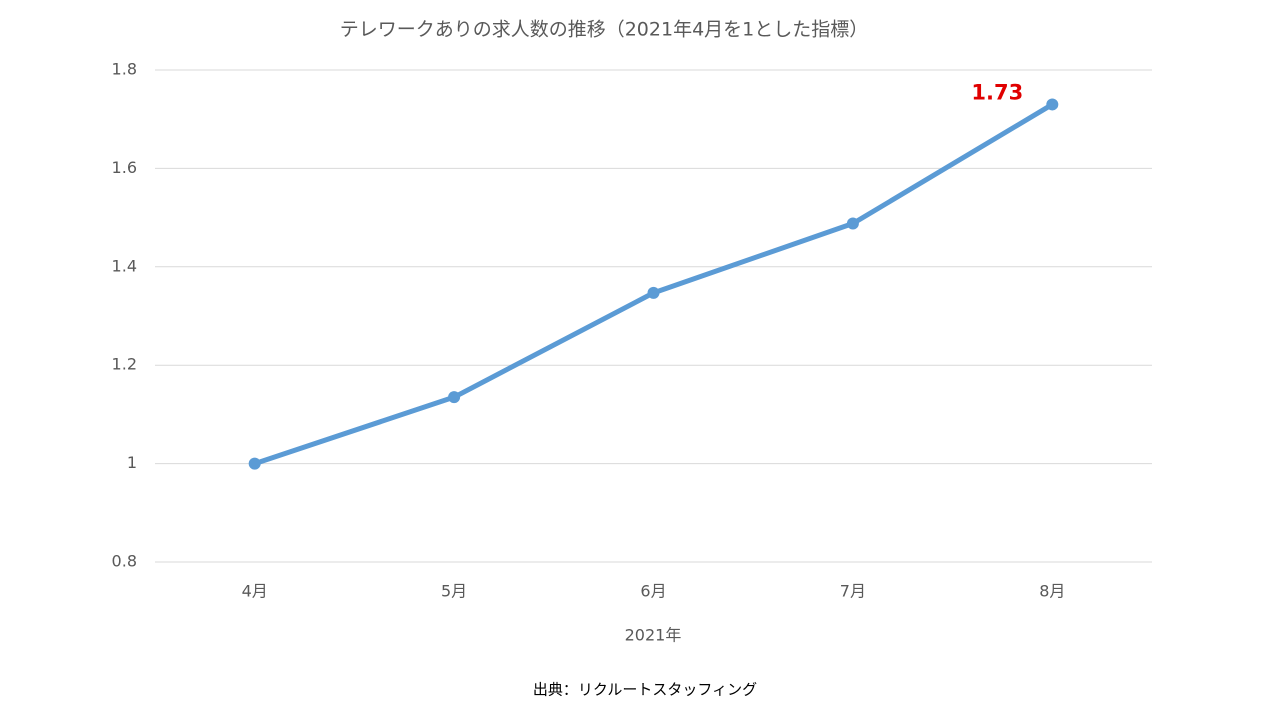  Describe the element at coordinates (124, 364) in the screenshot. I see `y-tick-label: 1.2` at that location.